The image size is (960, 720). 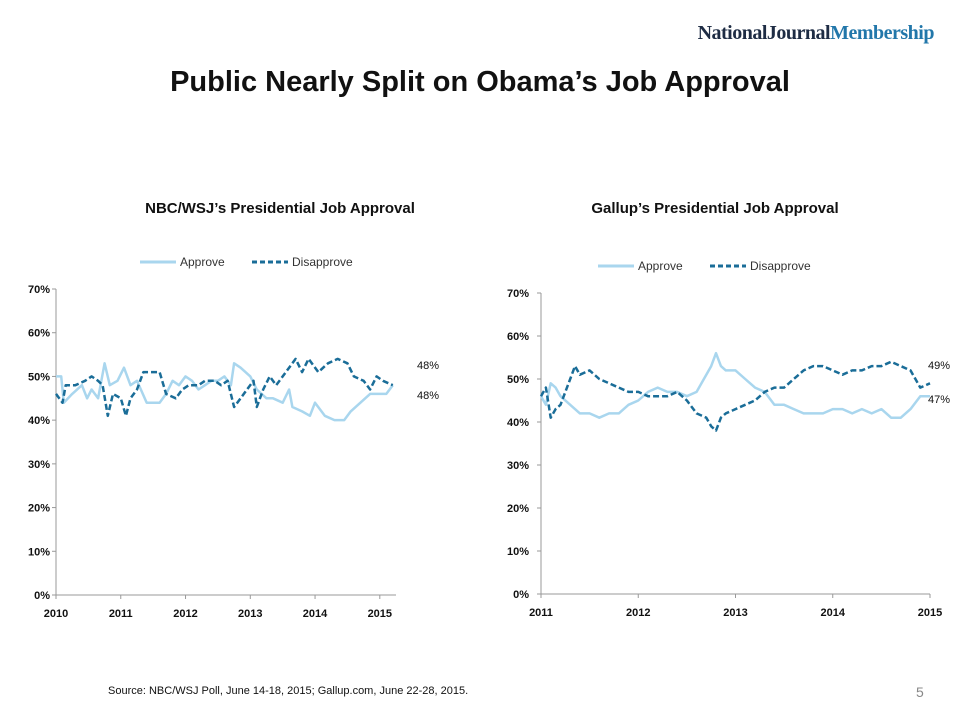 What do you see at coordinates (939, 366) in the screenshot?
I see `end-value-label: 49%` at bounding box center [939, 366].